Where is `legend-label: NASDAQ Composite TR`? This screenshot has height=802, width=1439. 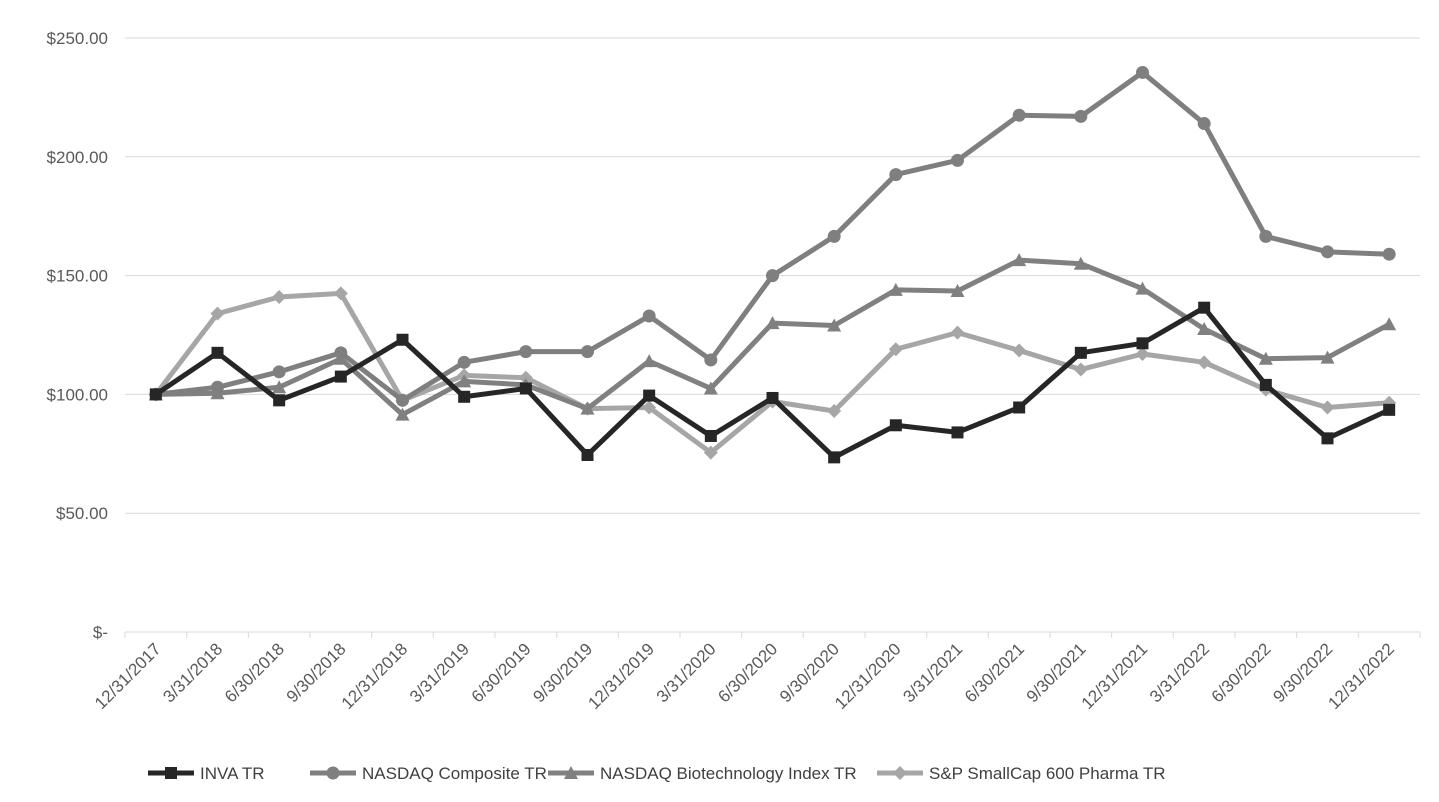 legend-label: NASDAQ Composite TR is located at coordinates (454, 773).